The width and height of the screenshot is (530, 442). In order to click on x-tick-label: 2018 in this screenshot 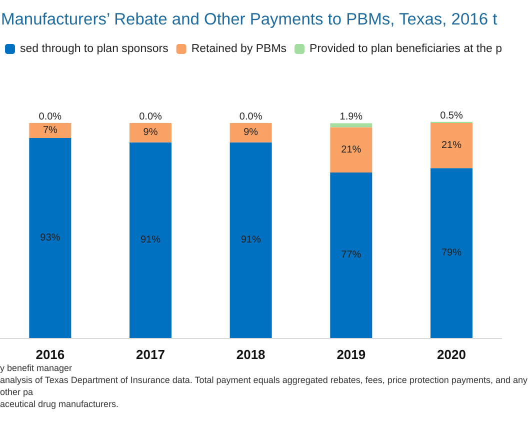, I will do `click(251, 354)`.